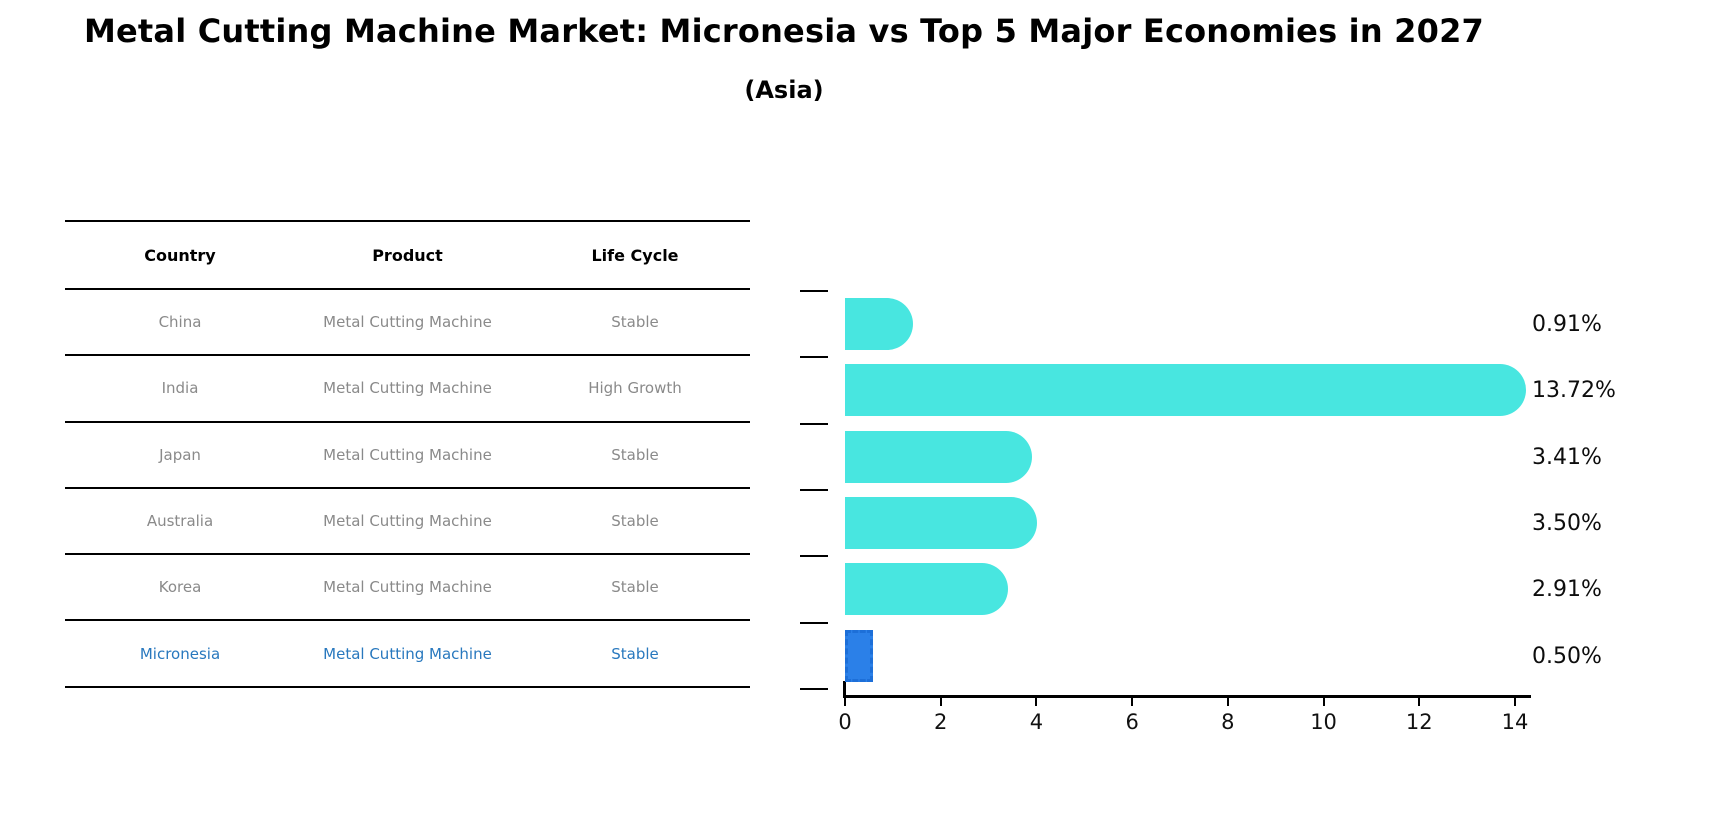  Describe the element at coordinates (1132, 722) in the screenshot. I see `x-axis-tick-label: 6` at that location.